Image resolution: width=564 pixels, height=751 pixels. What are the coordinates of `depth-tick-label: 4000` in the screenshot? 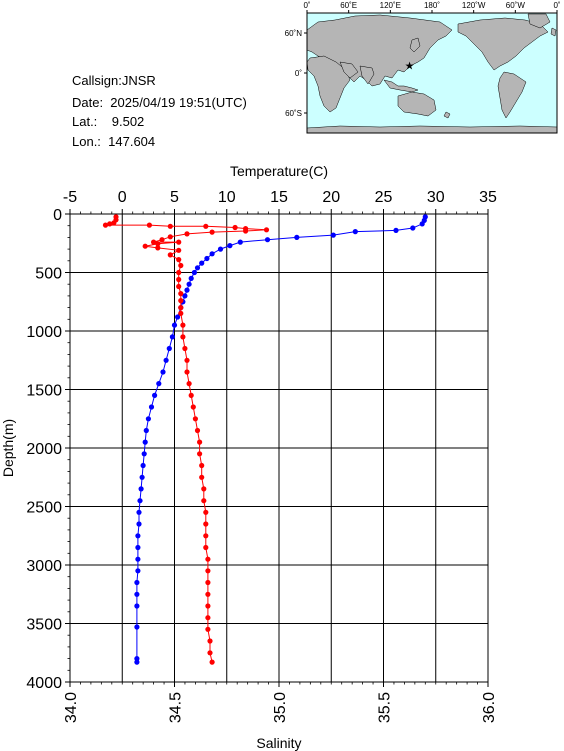 It's located at (44, 683).